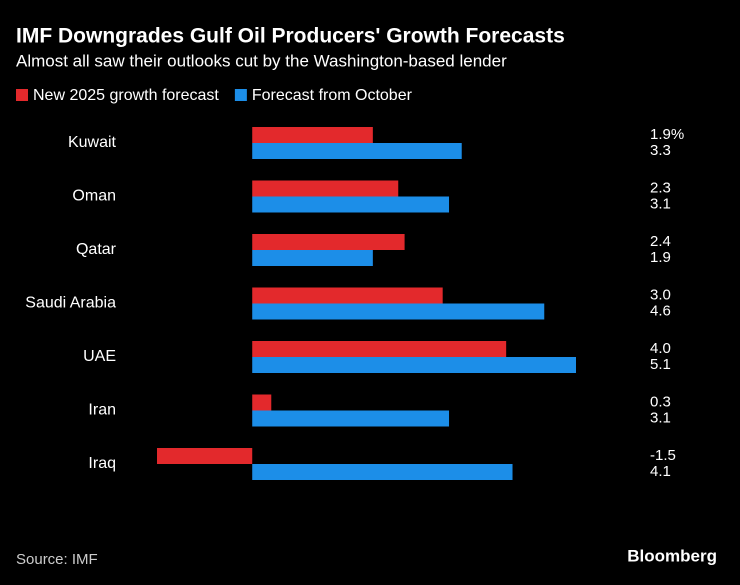  I want to click on y-tick-label: Kuwait, so click(92, 142).